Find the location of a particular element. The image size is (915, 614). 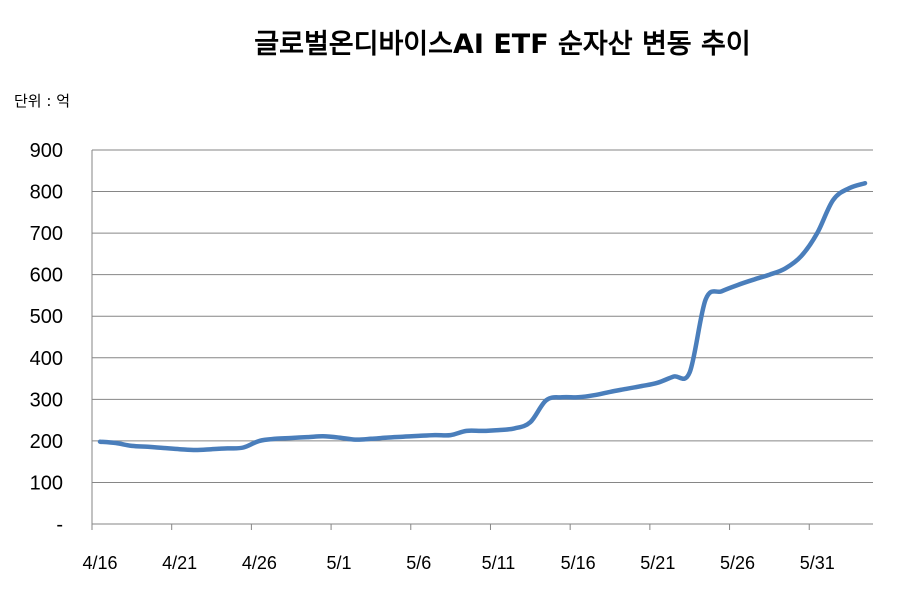

y-tick-label: 500 is located at coordinates (46, 317).